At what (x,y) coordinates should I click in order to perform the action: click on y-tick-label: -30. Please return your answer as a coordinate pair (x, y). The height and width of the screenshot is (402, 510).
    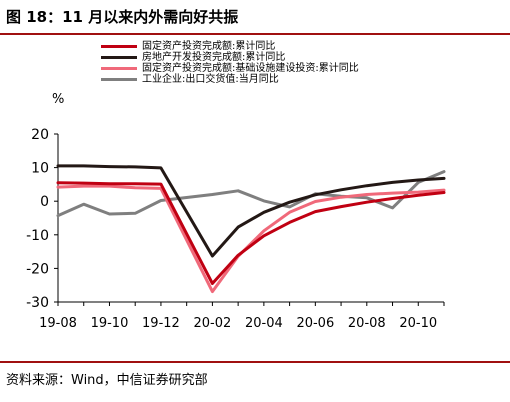
    Looking at the image, I should click on (37, 303).